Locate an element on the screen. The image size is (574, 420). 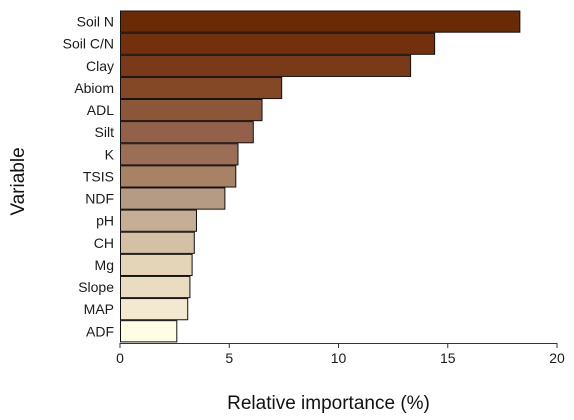
x-axis-ticks: 0 5 10 15 20 is located at coordinates (340, 354).